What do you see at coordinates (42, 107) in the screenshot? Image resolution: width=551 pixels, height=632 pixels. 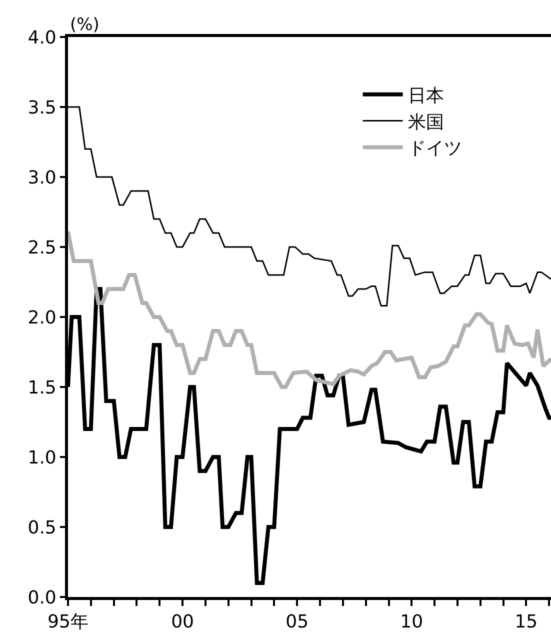 I see `y-tick-label: 3.5` at bounding box center [42, 107].